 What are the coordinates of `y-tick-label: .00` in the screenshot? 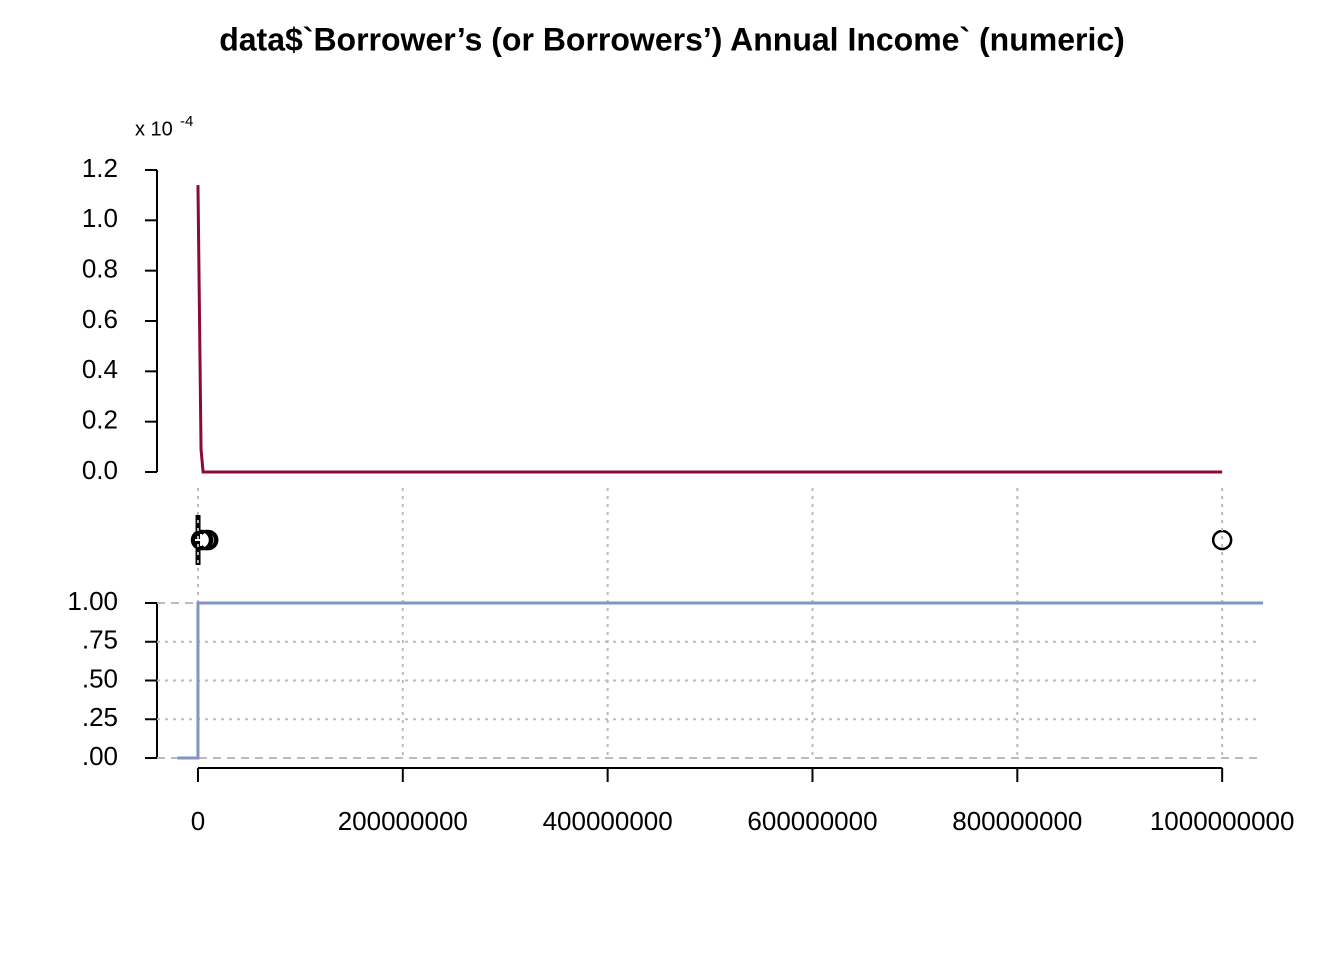 It's located at (100, 756).